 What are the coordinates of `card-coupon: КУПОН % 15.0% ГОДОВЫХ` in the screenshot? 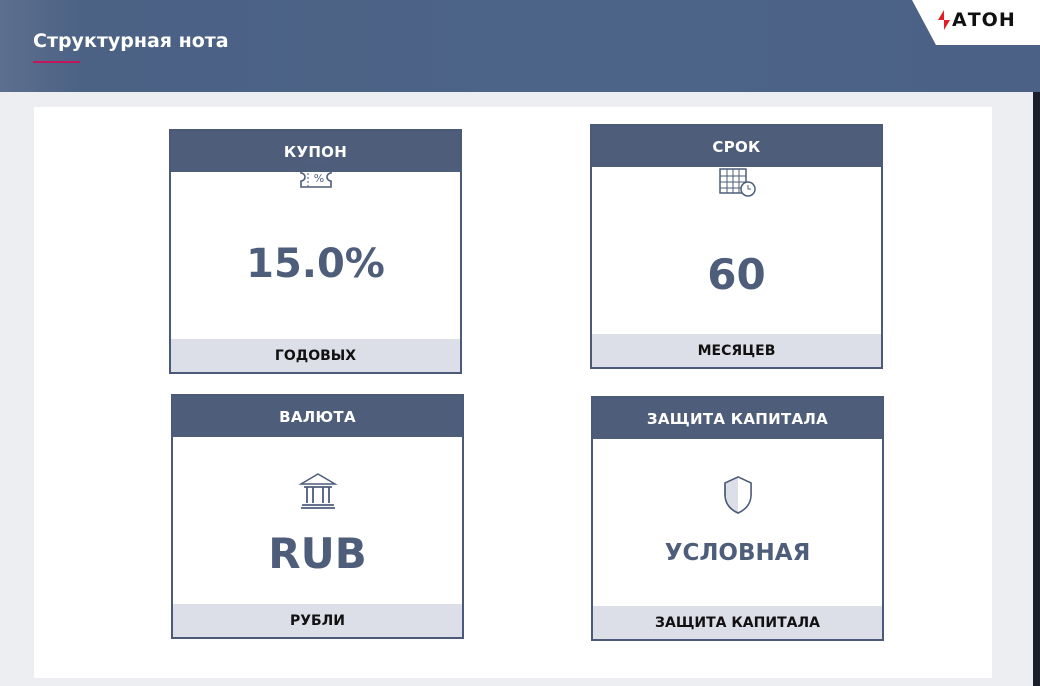 It's located at (315, 251).